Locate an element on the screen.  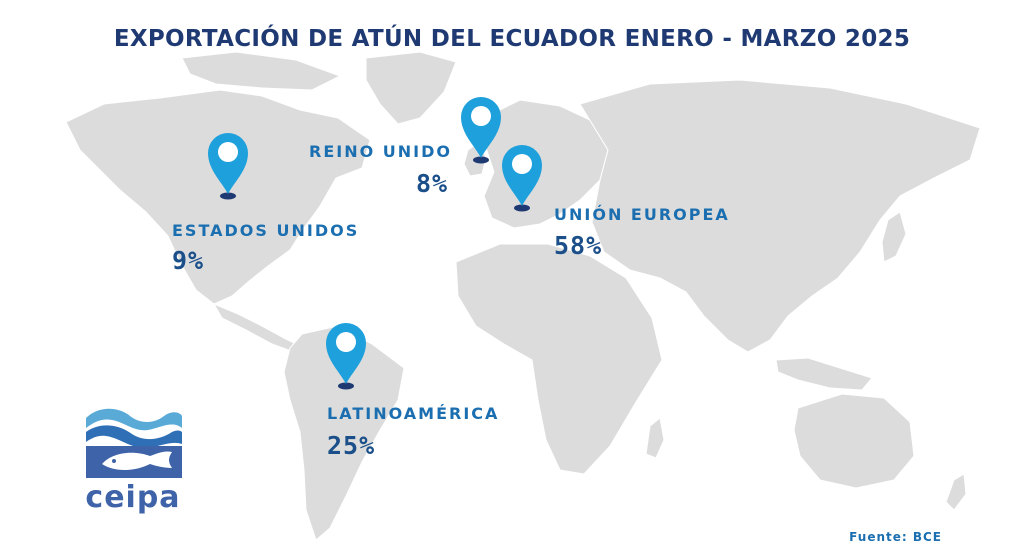
region-value-uk: 8% is located at coordinates (432, 183).